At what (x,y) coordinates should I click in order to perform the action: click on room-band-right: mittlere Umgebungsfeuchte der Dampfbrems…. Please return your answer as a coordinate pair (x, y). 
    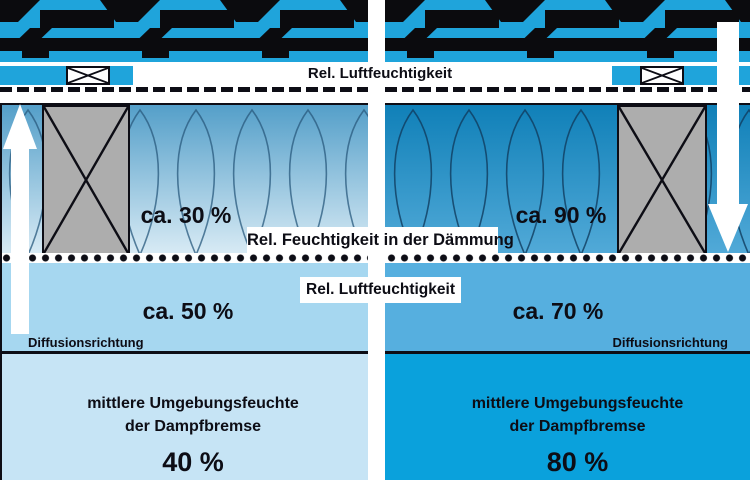
    Looking at the image, I should click on (567, 417).